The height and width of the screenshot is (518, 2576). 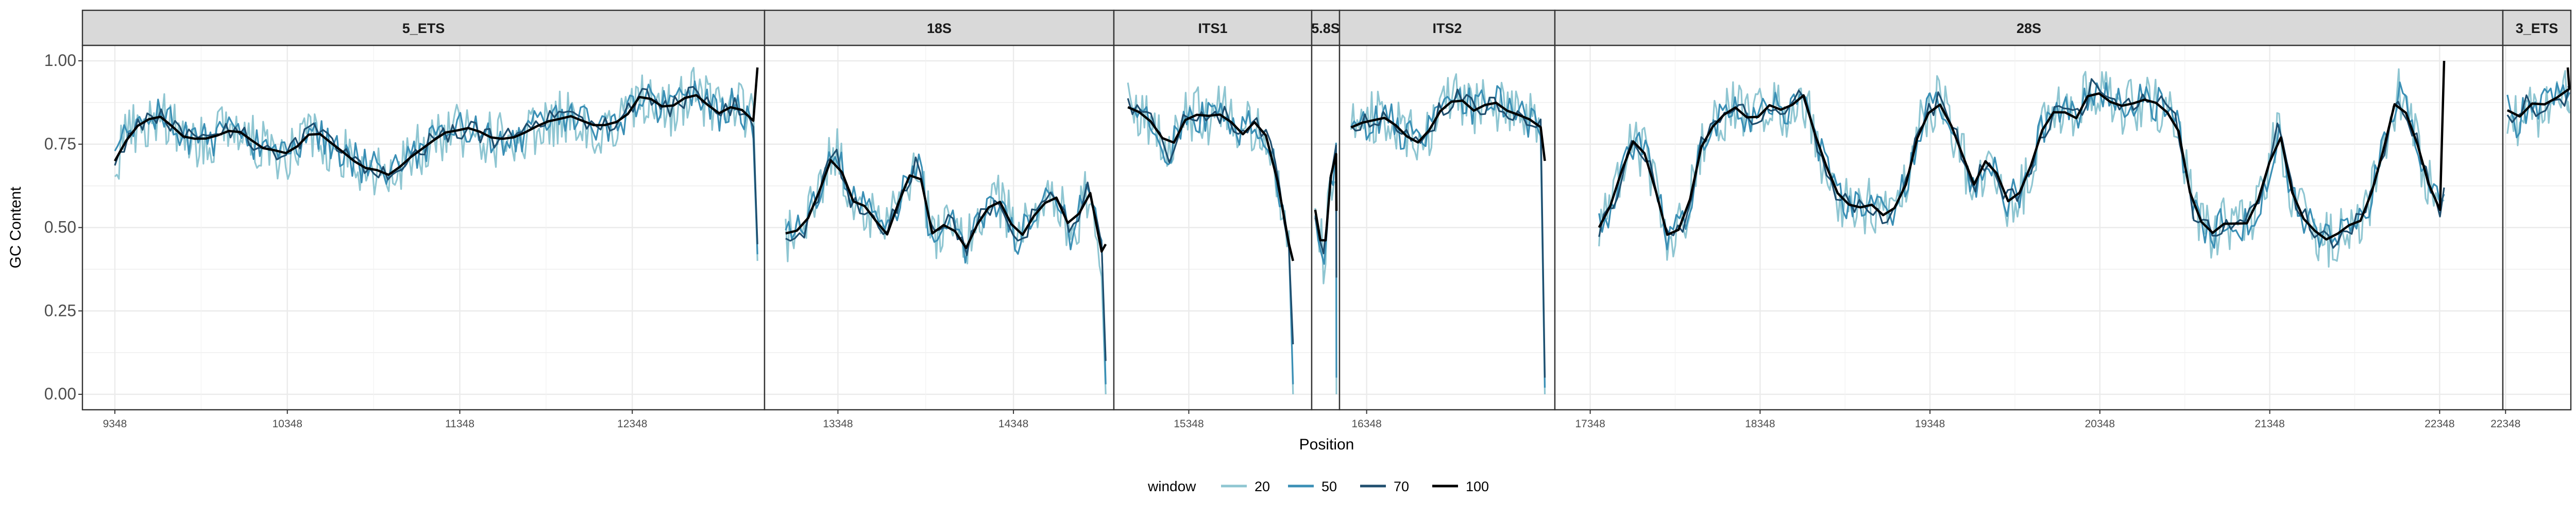 I want to click on legend-title: window, so click(x=1171, y=486).